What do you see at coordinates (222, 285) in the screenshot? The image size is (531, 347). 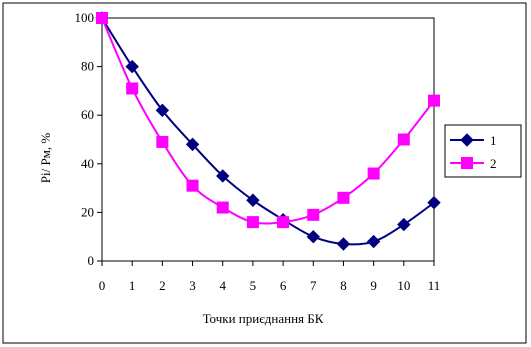 I see `x-tick-label: 4` at bounding box center [222, 285].